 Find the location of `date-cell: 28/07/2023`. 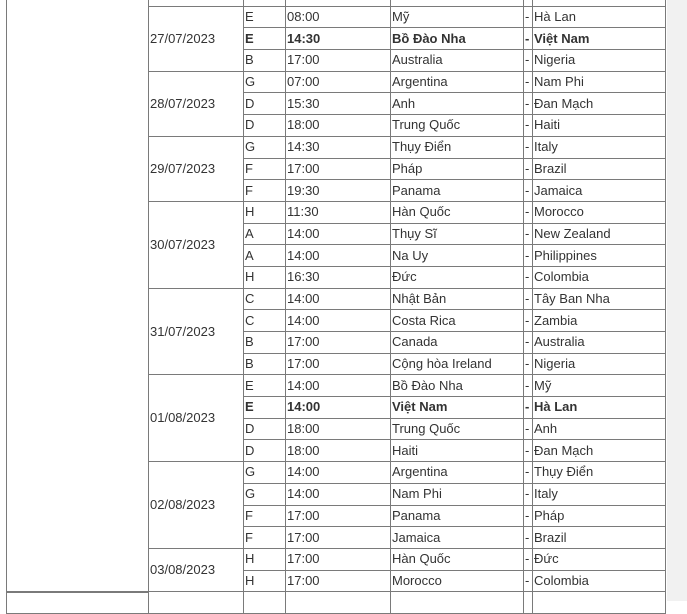

date-cell: 28/07/2023 is located at coordinates (196, 103).